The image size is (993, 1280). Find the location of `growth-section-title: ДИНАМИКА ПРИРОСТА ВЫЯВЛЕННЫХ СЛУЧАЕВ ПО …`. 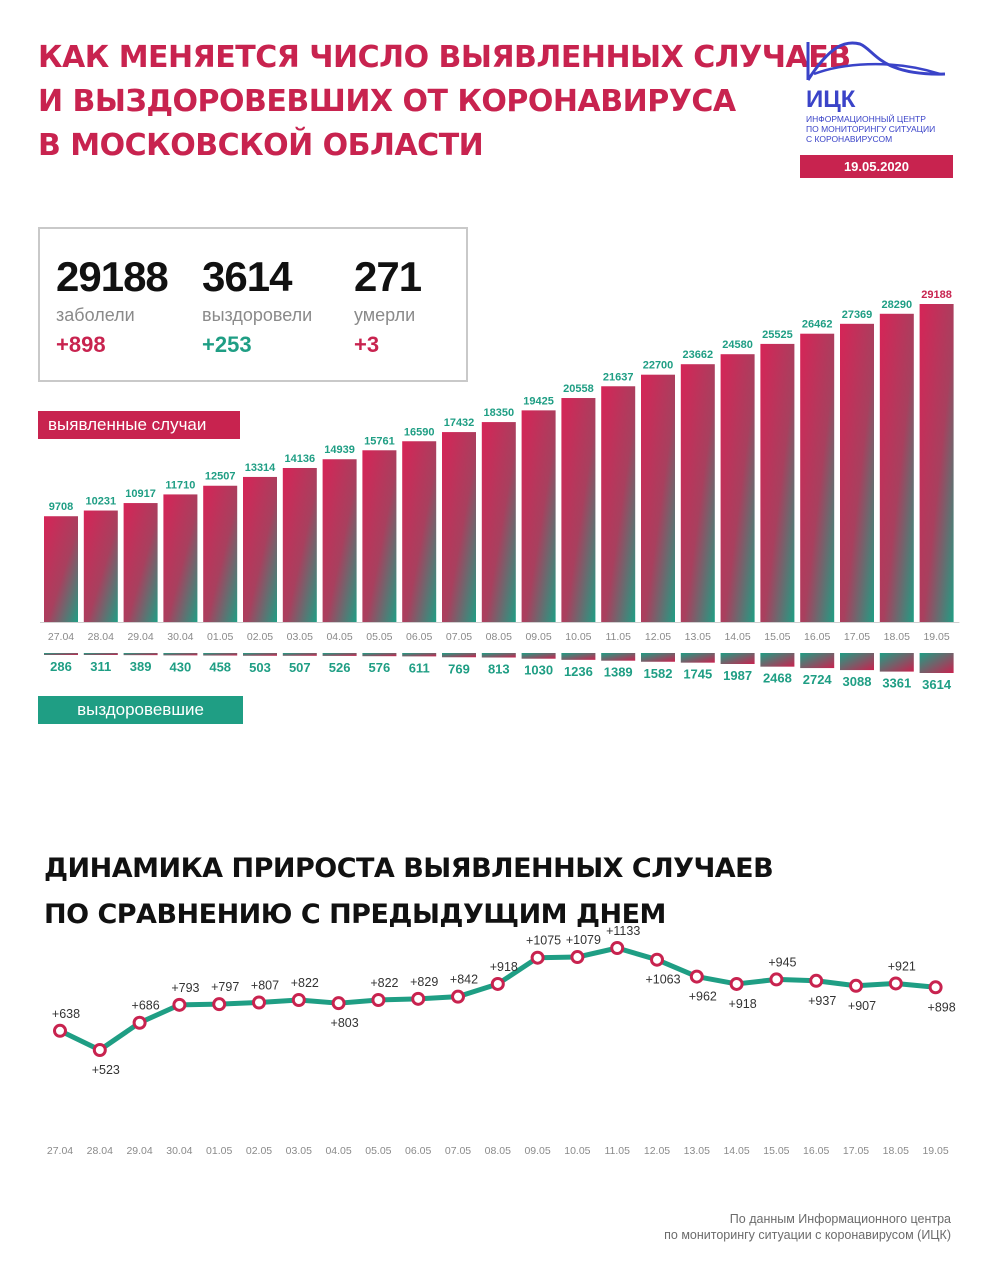

growth-section-title: ДИНАМИКА ПРИРОСТА ВЫЯВЛЕННЫХ СЛУЧАЕВ ПО … is located at coordinates (409, 892).